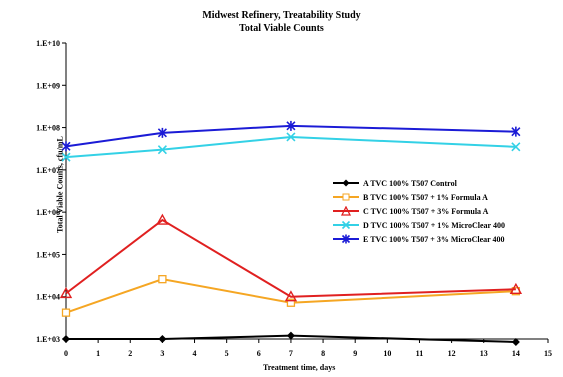 Image resolution: width=563 pixels, height=377 pixels. Describe the element at coordinates (48, 297) in the screenshot. I see `y-tick-label: 1.E+04` at that location.